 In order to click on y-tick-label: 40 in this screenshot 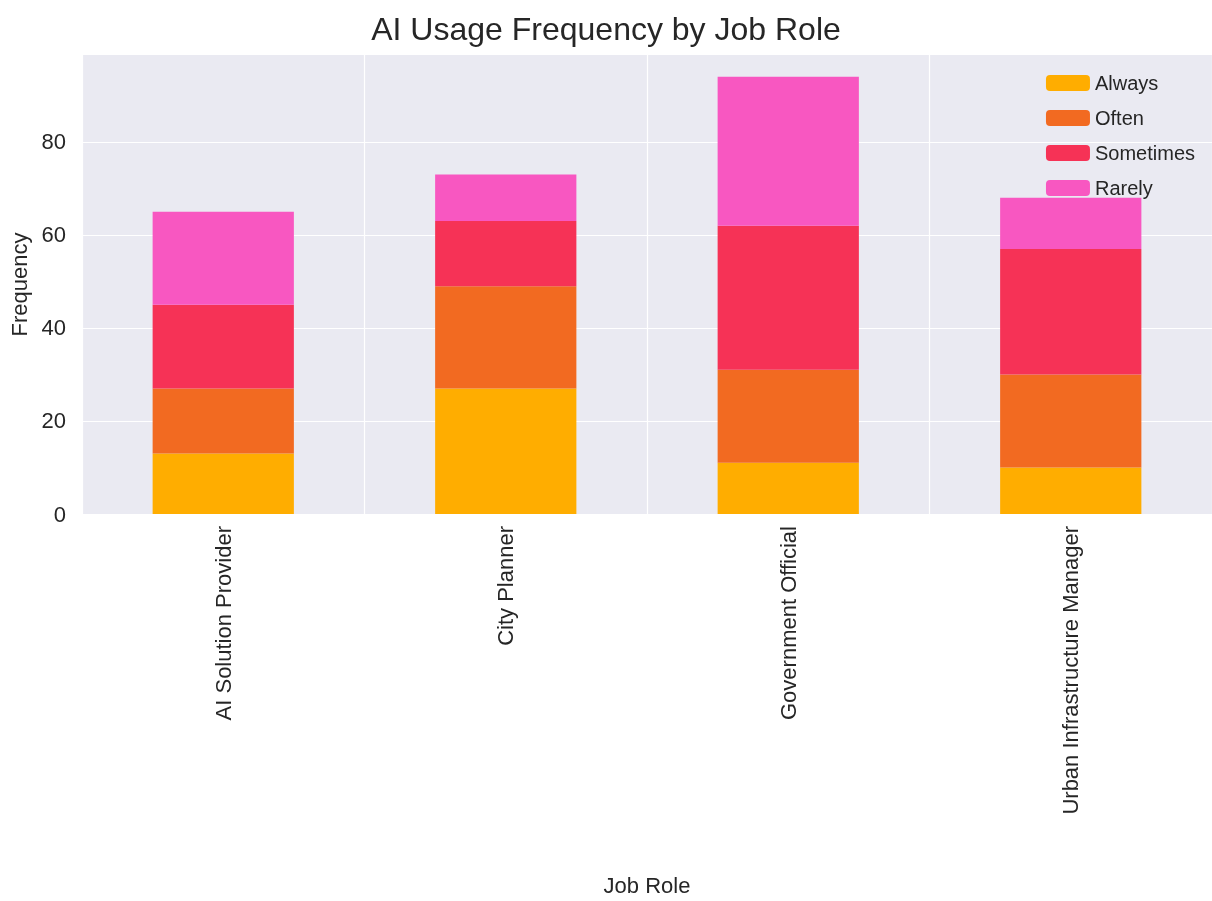, I will do `click(53, 328)`.